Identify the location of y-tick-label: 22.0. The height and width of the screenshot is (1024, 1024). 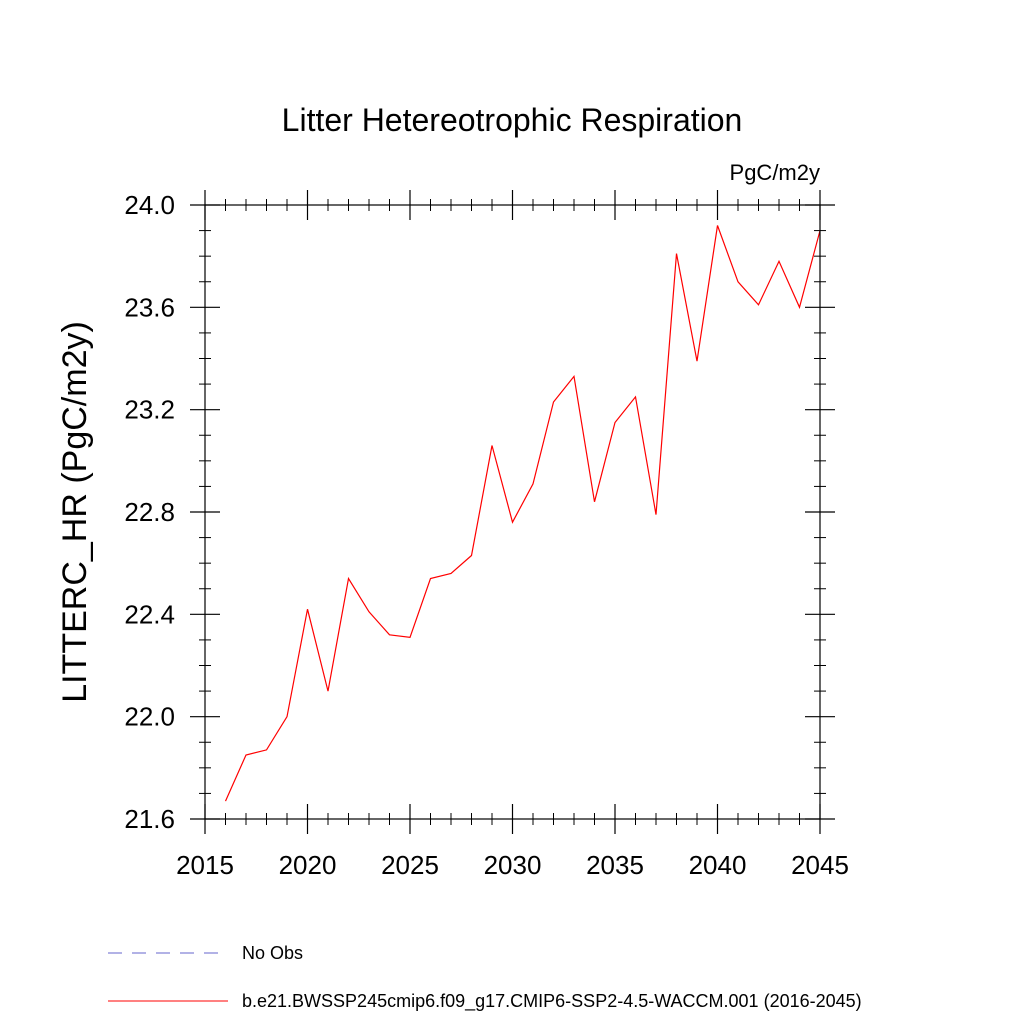
(149, 717).